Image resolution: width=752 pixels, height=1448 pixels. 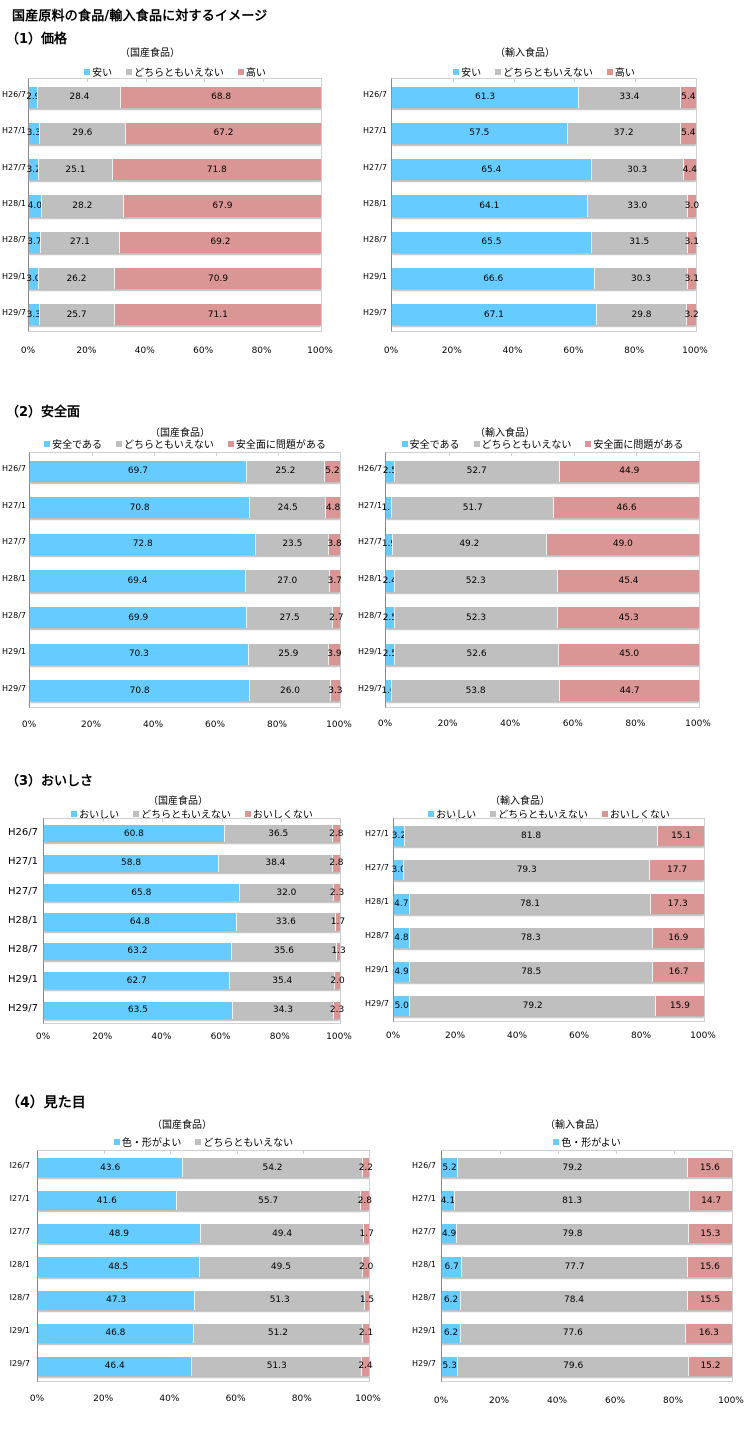 What do you see at coordinates (289, 617) in the screenshot?
I see `data-label: 27.5` at bounding box center [289, 617].